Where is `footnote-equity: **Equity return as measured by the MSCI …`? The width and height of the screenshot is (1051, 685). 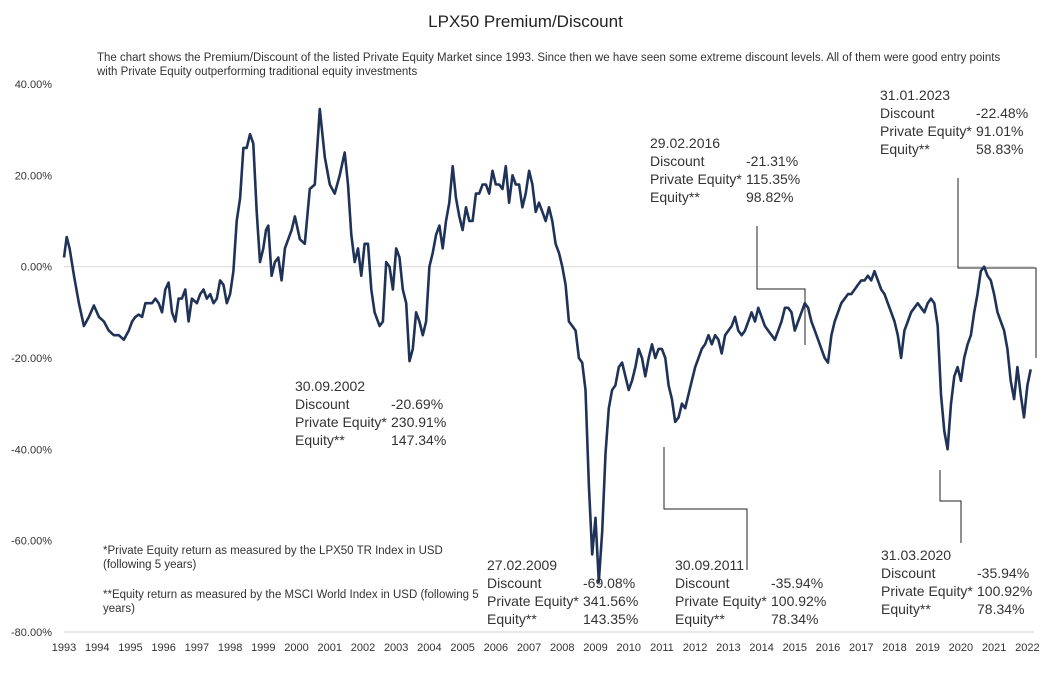
footnote-equity: **Equity return as measured by the MSCI … is located at coordinates (291, 602).